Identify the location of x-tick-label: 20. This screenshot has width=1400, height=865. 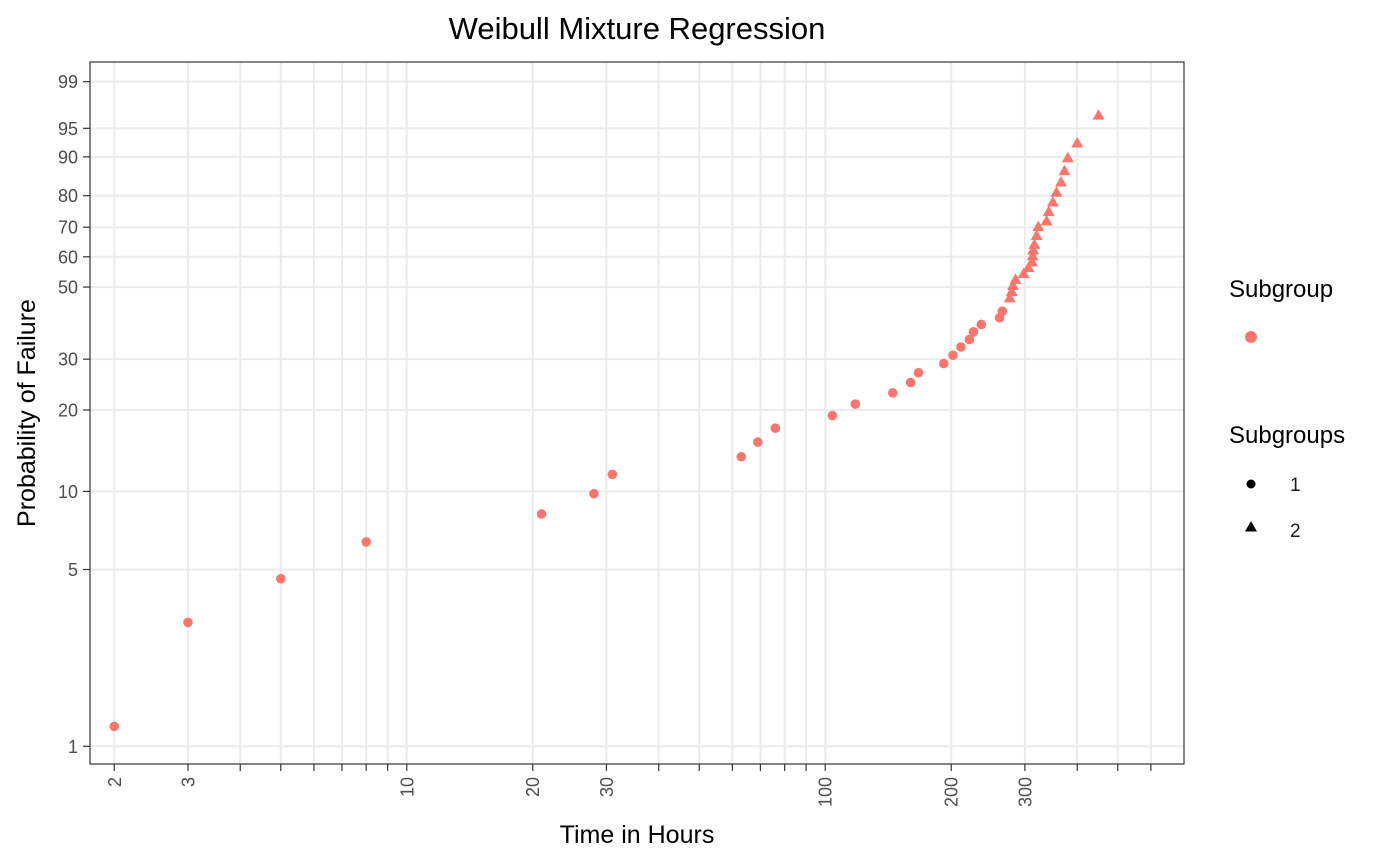
(533, 787).